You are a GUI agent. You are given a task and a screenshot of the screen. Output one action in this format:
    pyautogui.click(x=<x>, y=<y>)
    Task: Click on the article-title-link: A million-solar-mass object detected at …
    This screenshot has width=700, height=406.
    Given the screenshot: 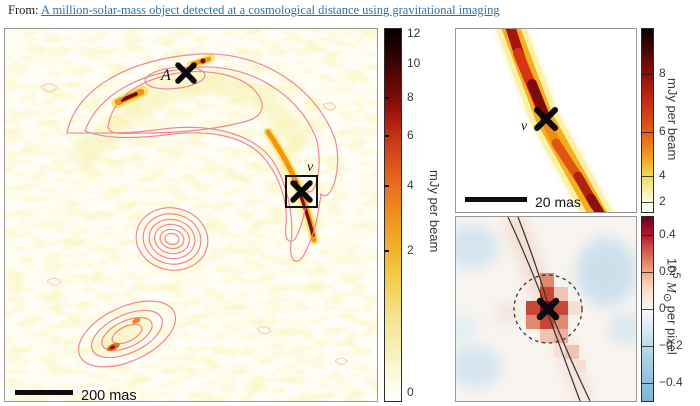 What is the action you would take?
    pyautogui.click(x=270, y=10)
    